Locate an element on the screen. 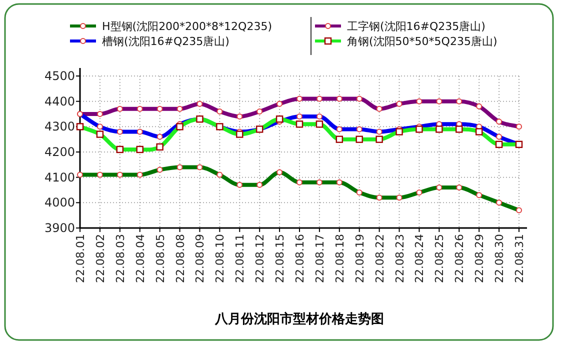 The image size is (561, 349). x-tick-label: 22.08.10 is located at coordinates (220, 258).